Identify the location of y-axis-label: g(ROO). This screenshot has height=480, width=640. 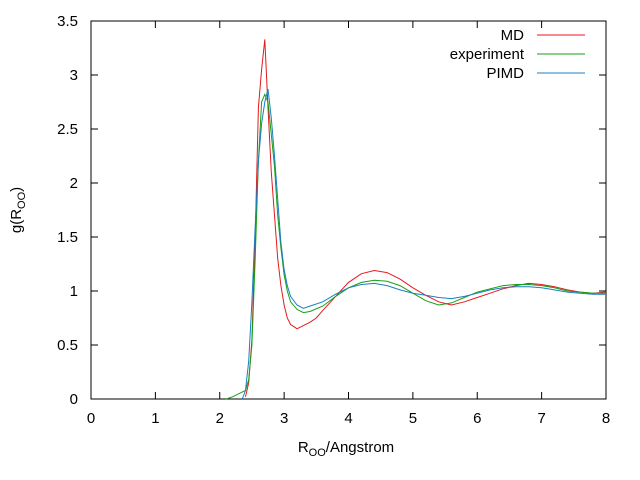
(18, 210).